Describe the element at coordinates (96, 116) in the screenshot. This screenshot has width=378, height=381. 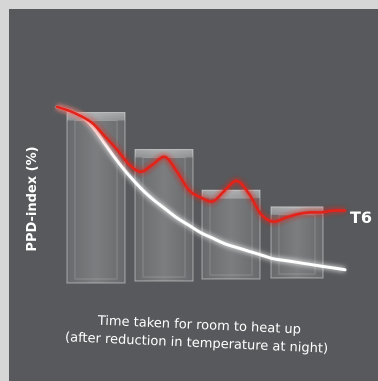
I see `bar-1-top` at that location.